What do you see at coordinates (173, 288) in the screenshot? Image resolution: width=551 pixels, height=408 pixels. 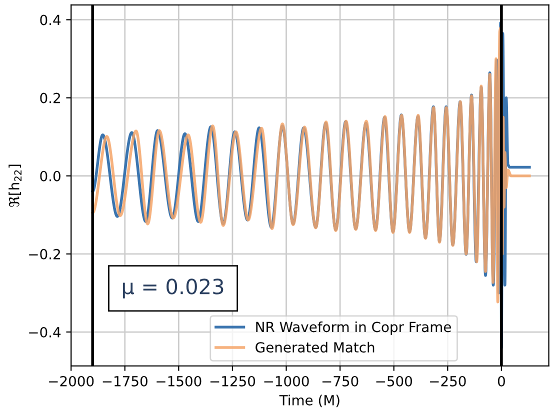 I see `annotation: μ = 0.023` at bounding box center [173, 288].